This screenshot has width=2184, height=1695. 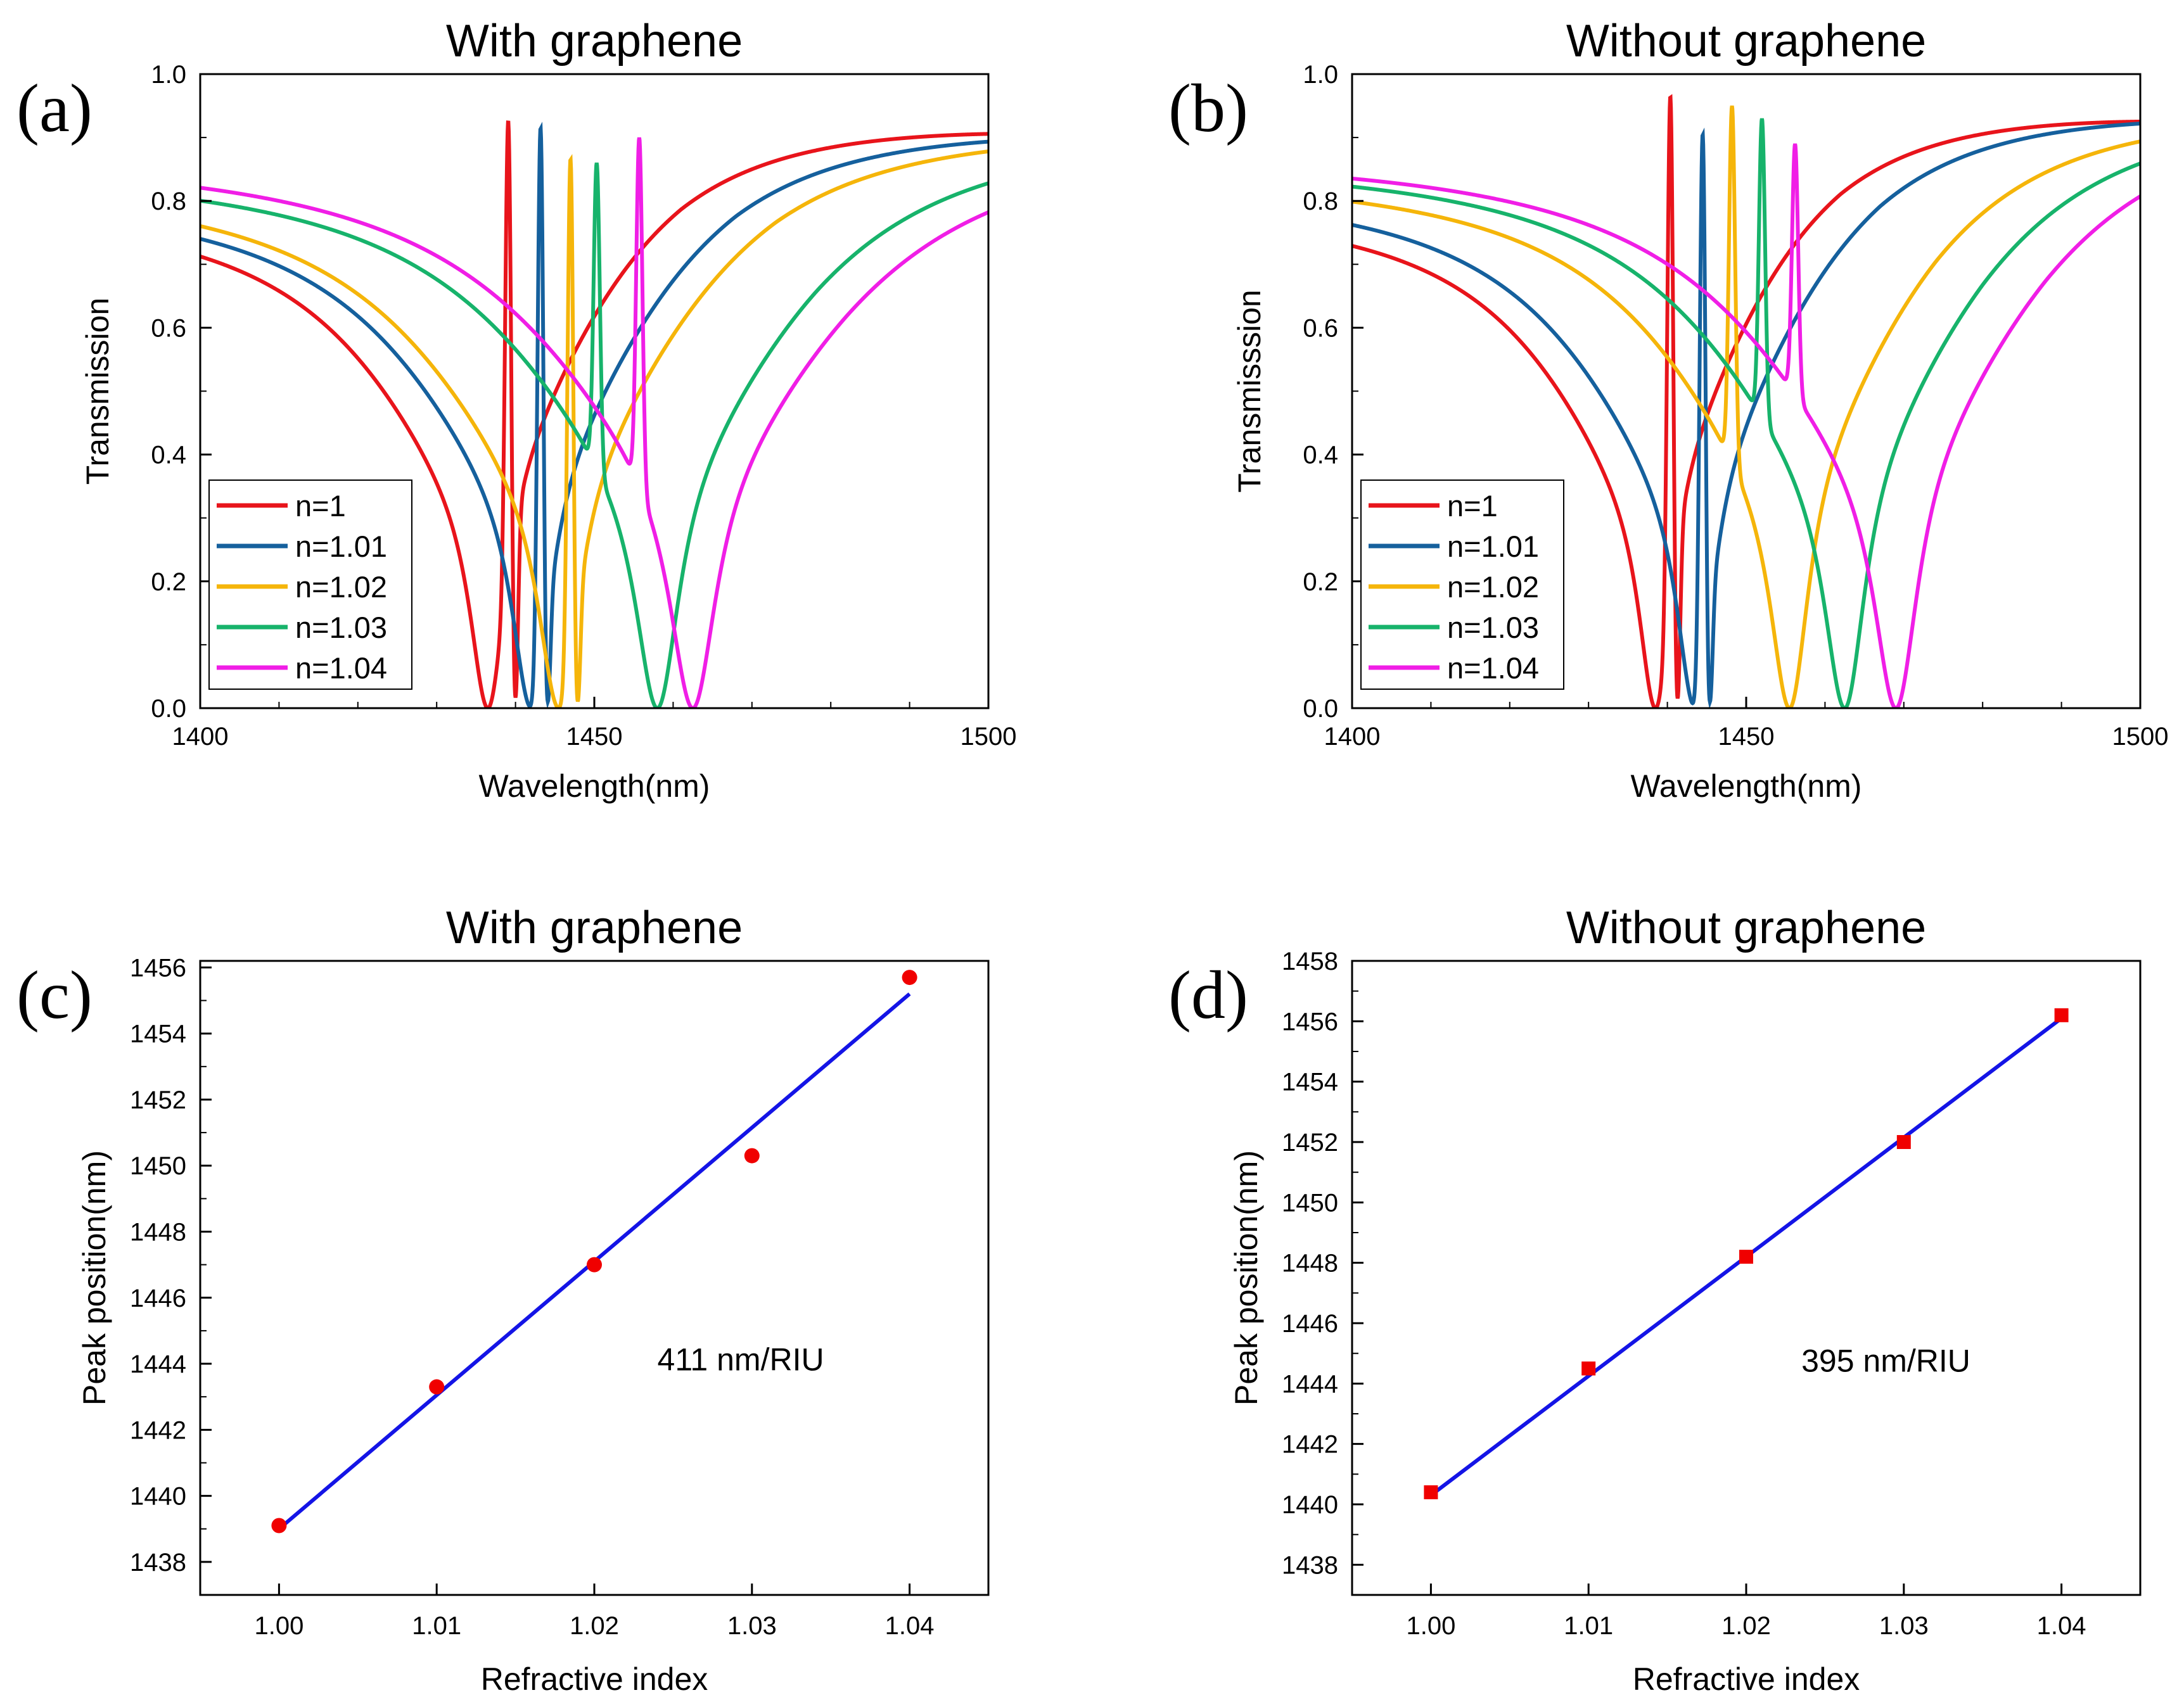 I want to click on panel-label: (c), so click(x=54, y=995).